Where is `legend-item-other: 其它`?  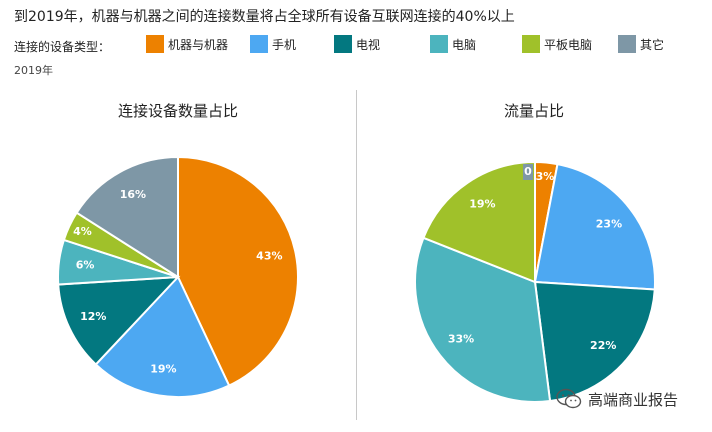 legend-item-other: 其它 is located at coordinates (641, 44).